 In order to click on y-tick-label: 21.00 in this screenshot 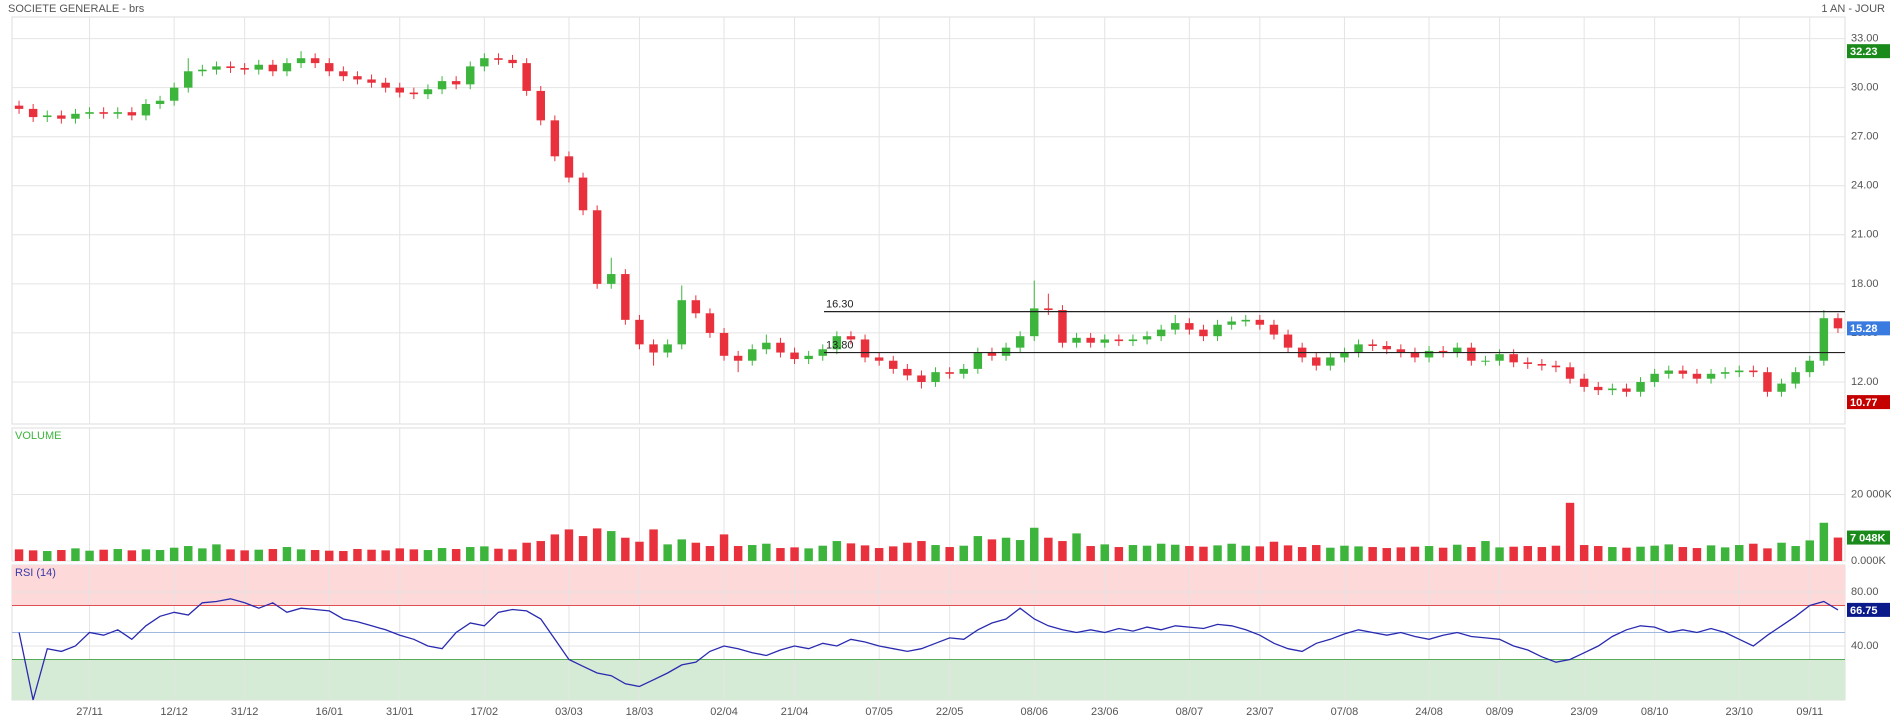, I will do `click(1865, 235)`.